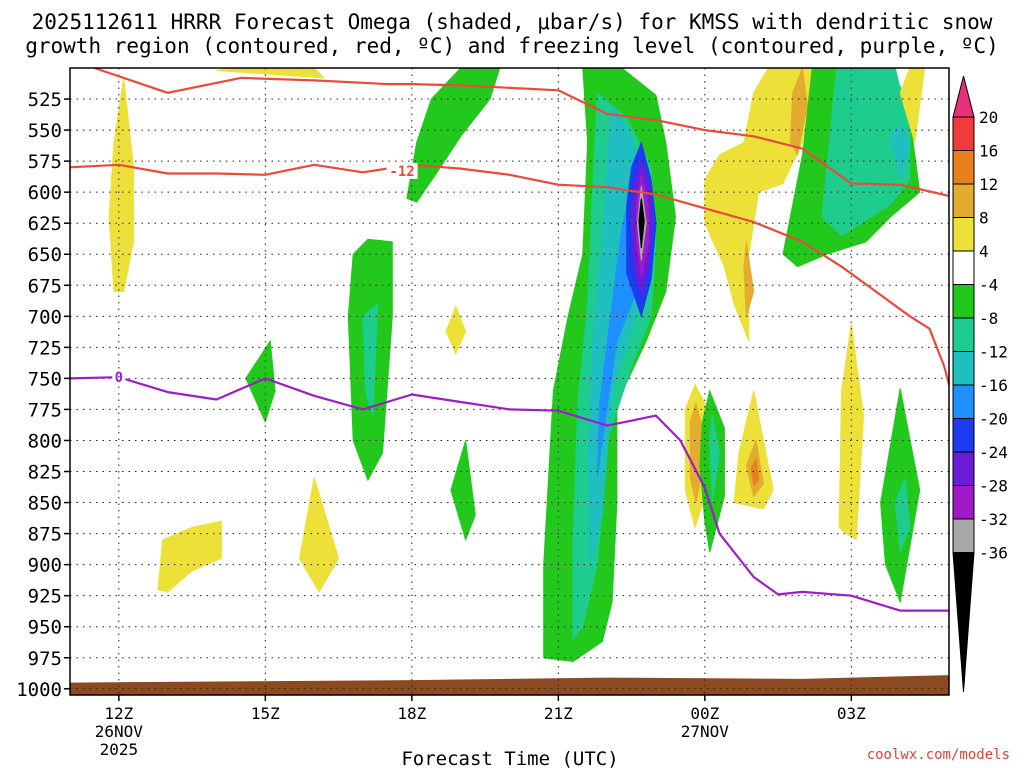  I want to click on y-tick-label-650: 650, so click(45, 255).